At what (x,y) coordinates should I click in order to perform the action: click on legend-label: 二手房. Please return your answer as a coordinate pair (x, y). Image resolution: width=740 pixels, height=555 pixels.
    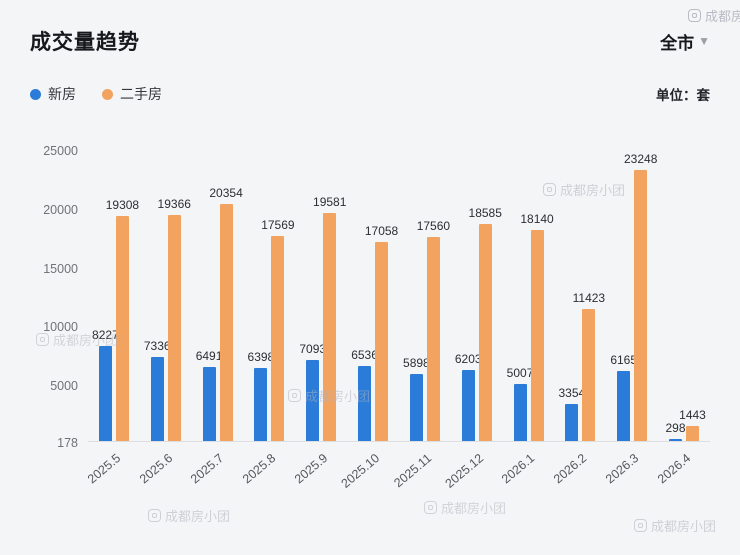
    Looking at the image, I should click on (141, 94).